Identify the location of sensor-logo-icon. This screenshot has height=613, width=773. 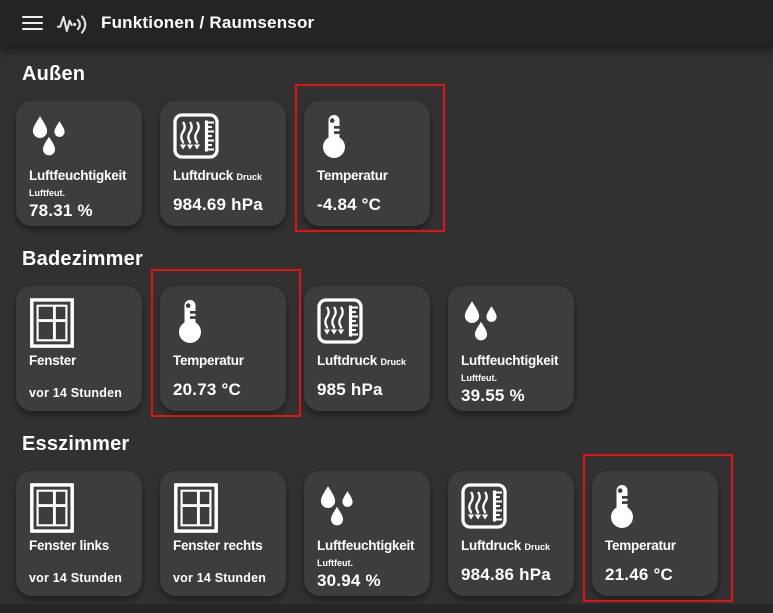
(72, 23).